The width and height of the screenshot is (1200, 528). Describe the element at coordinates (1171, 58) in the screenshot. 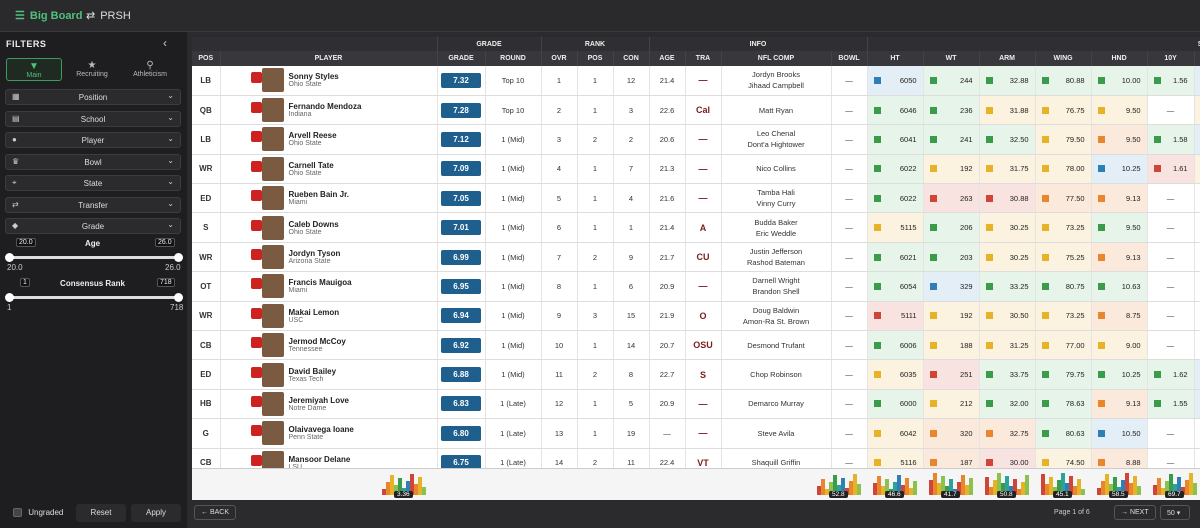

I see `col-header: 10Y` at that location.